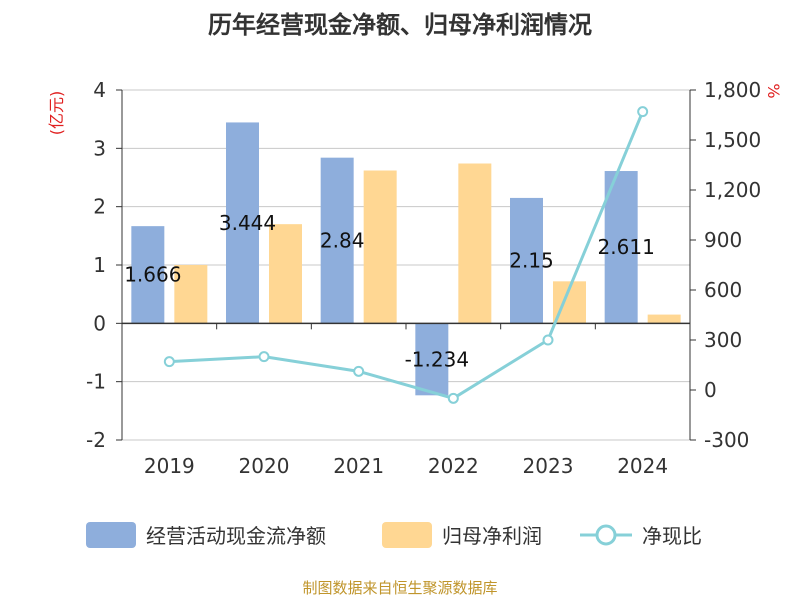  Describe the element at coordinates (99, 148) in the screenshot. I see `left-axis-tick-label: 3` at that location.